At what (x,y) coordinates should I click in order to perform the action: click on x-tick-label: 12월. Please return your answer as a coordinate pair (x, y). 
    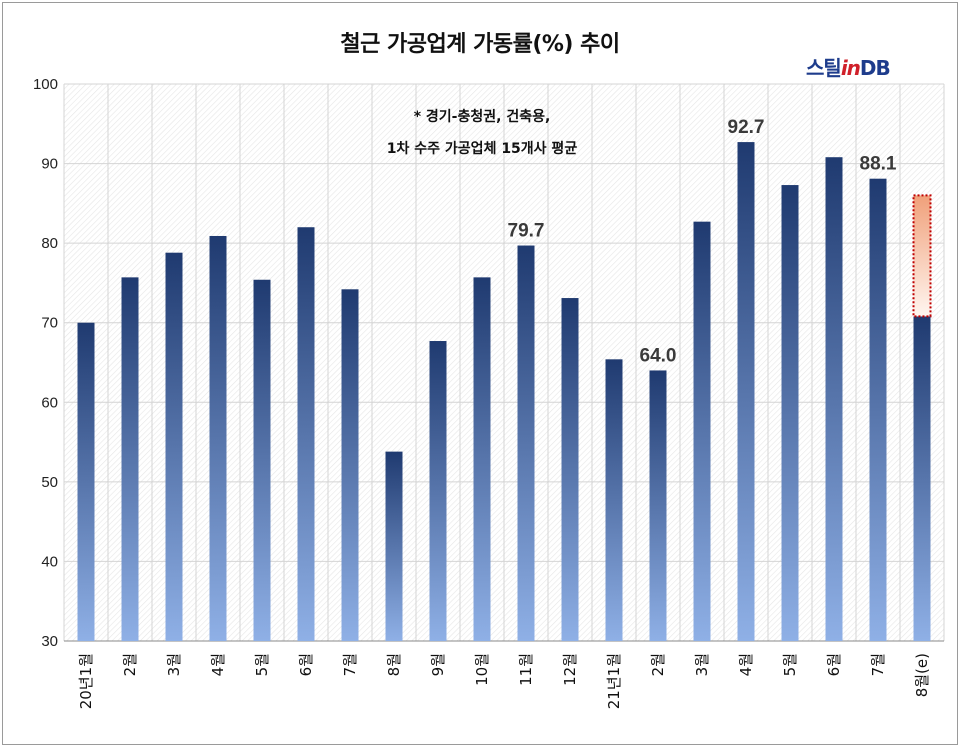
    Looking at the image, I should click on (570, 669).